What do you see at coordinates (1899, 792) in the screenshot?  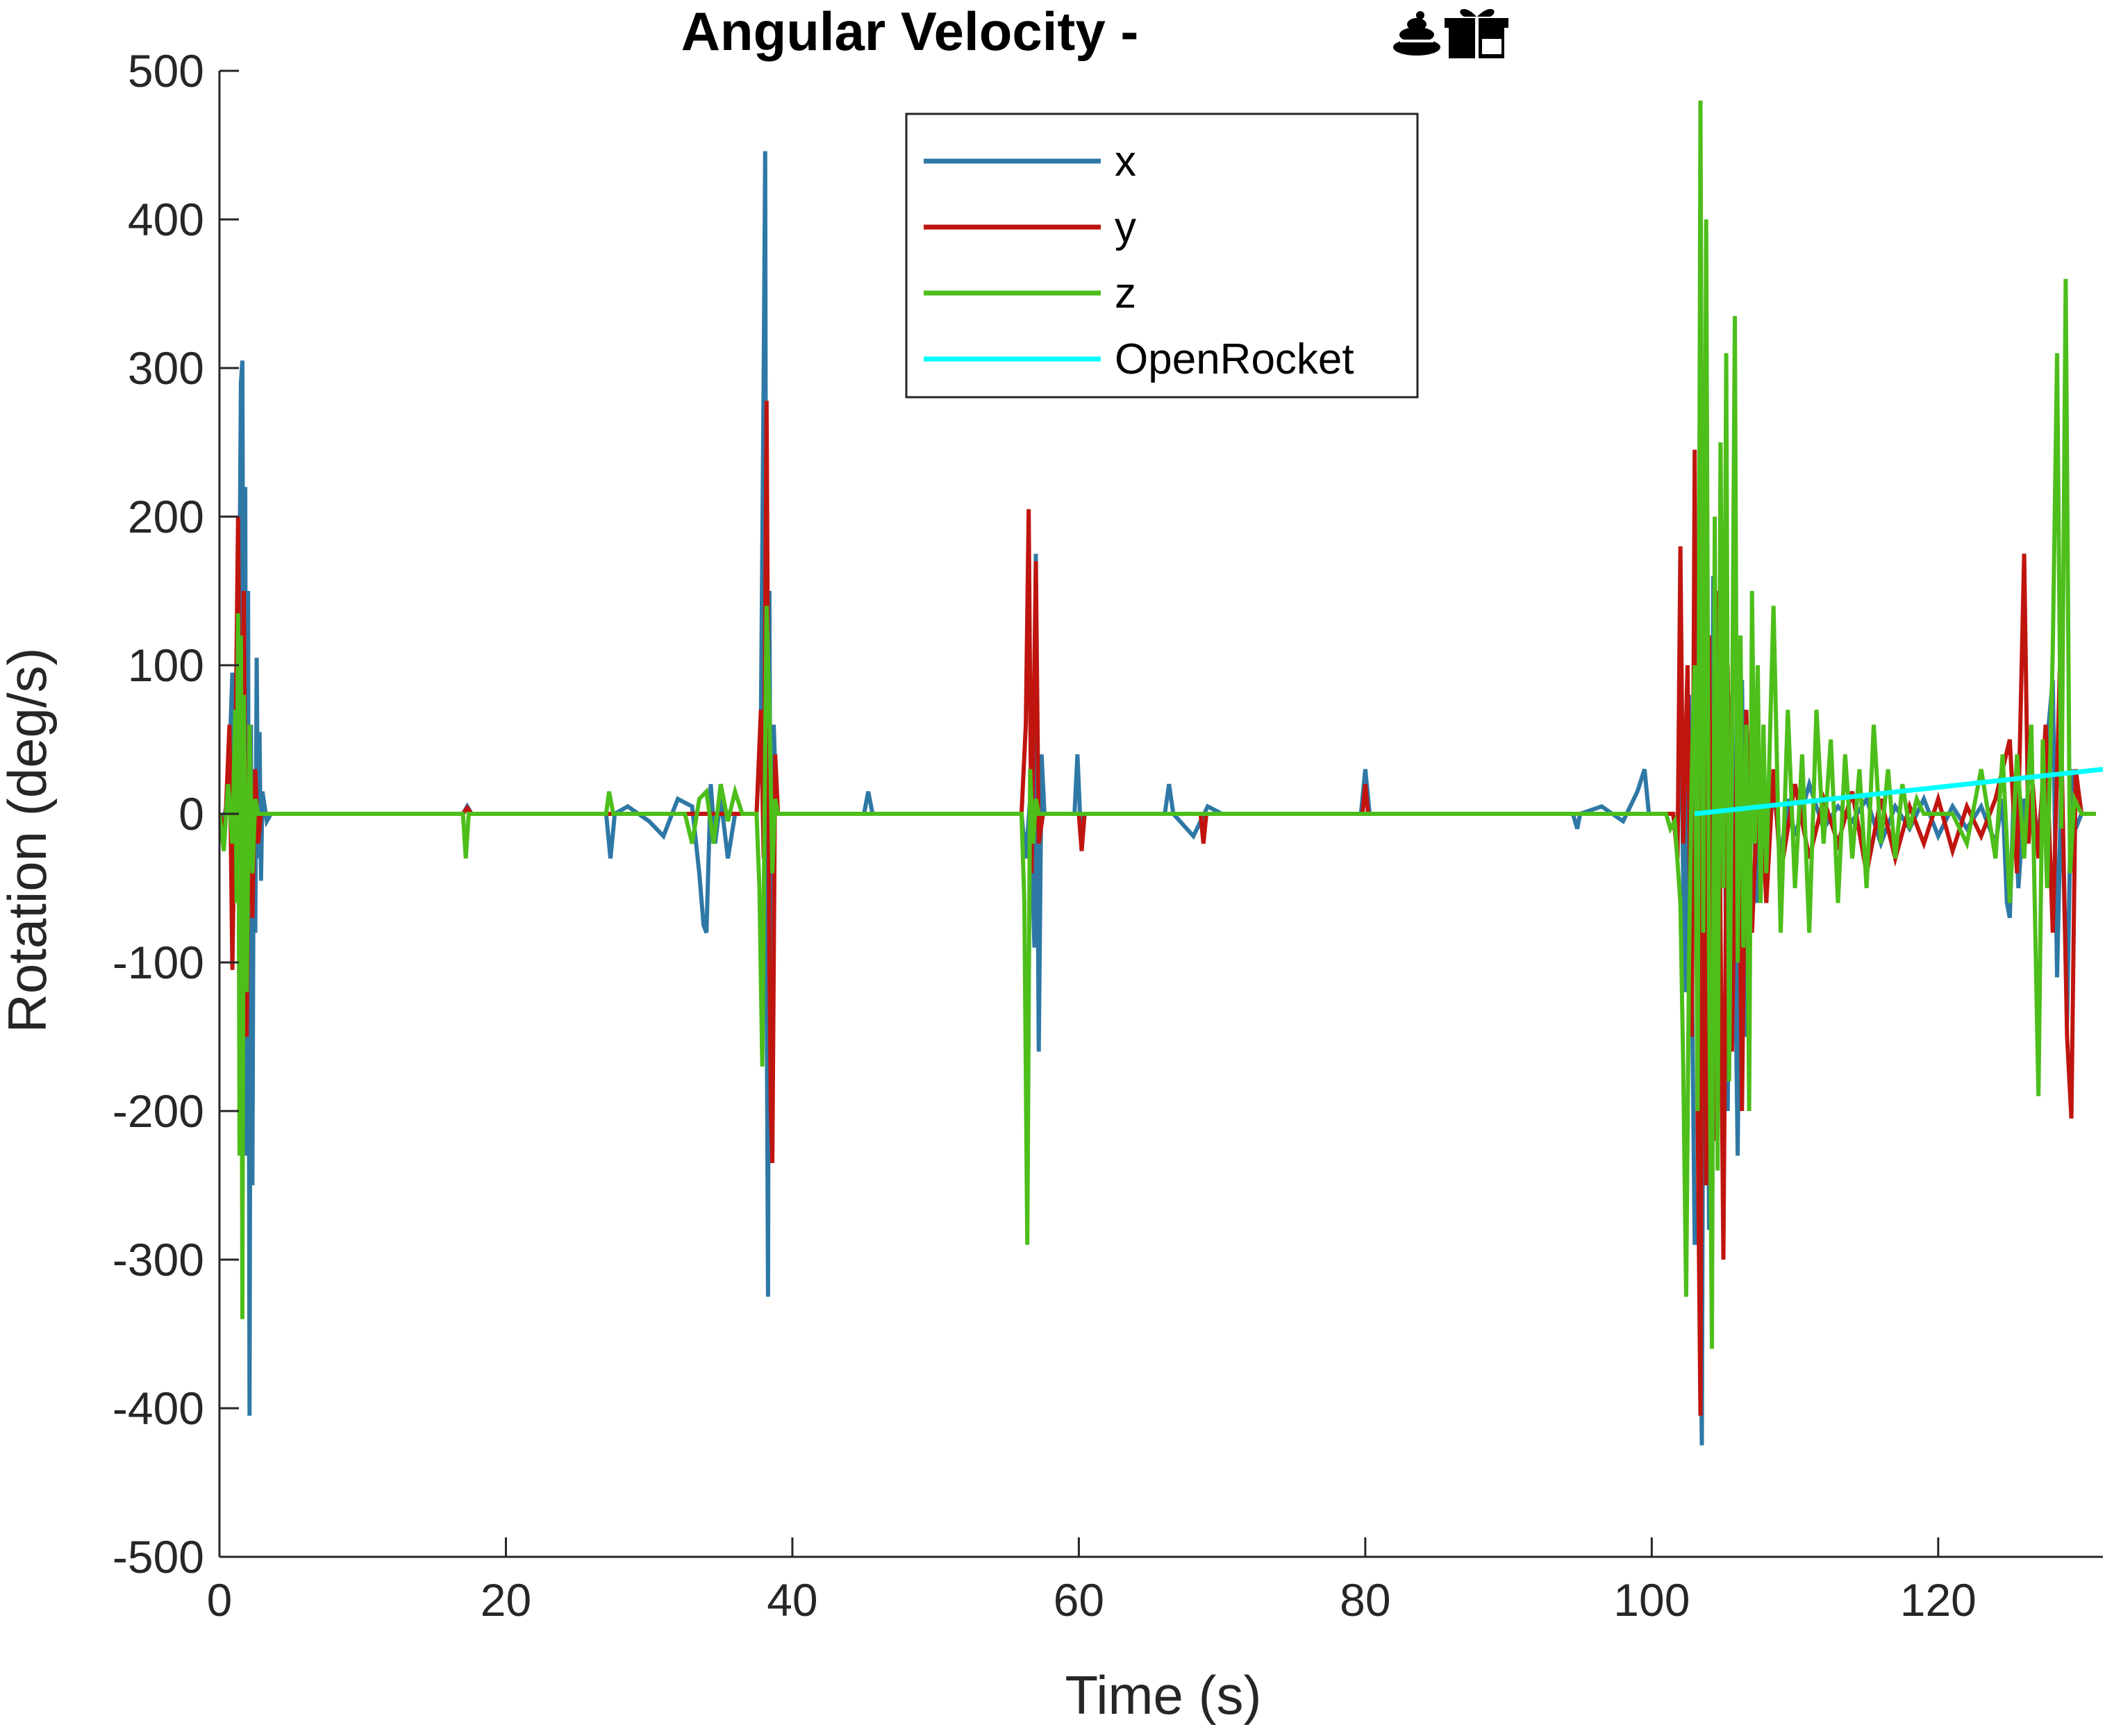 I see `series-line-openrocket` at bounding box center [1899, 792].